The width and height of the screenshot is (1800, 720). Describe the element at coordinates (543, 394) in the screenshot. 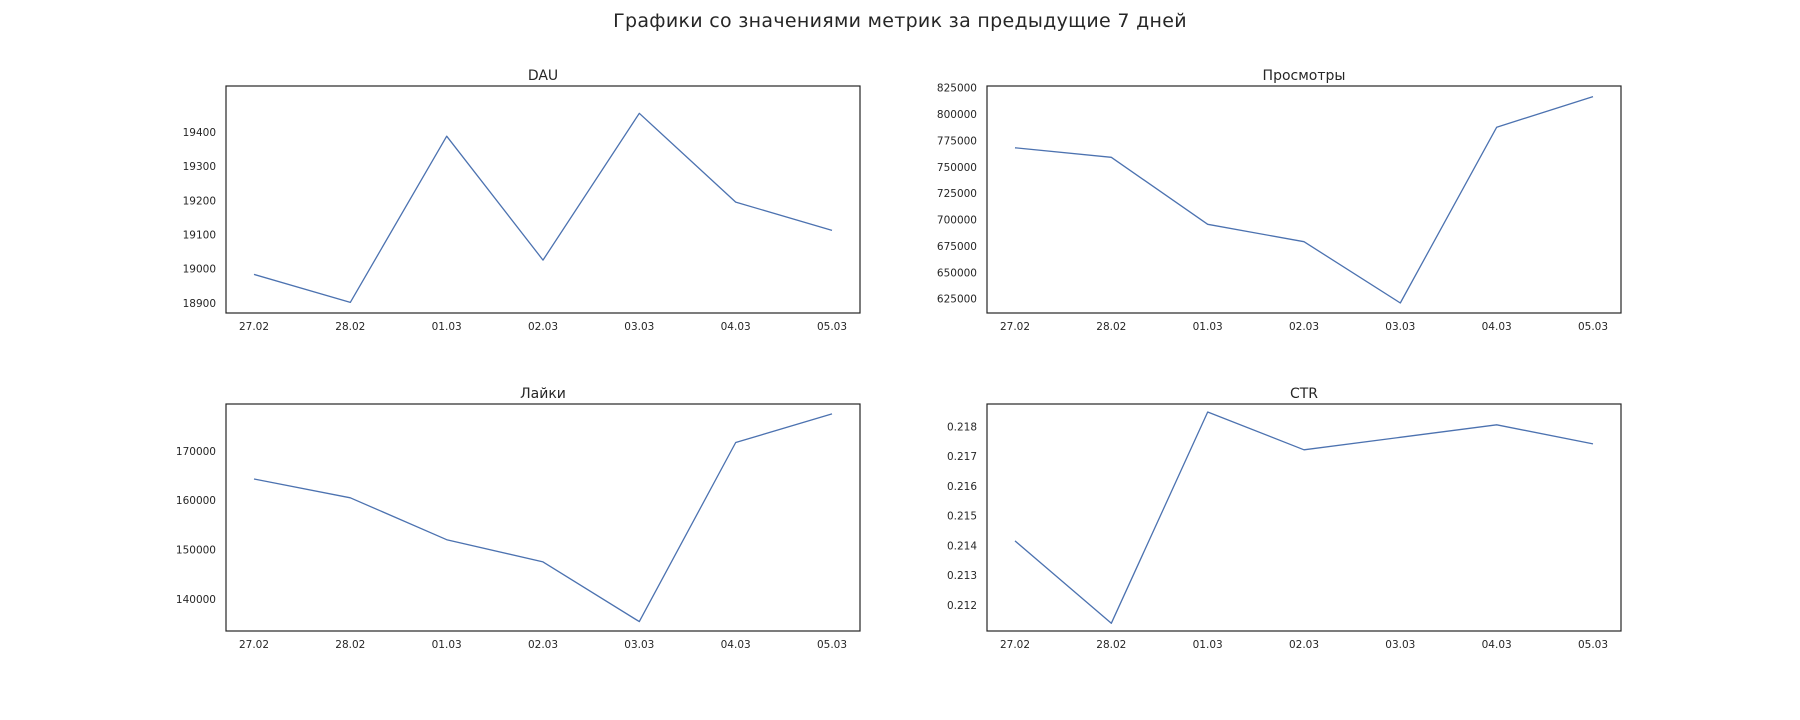

I see `chart-title: Лайки` at that location.